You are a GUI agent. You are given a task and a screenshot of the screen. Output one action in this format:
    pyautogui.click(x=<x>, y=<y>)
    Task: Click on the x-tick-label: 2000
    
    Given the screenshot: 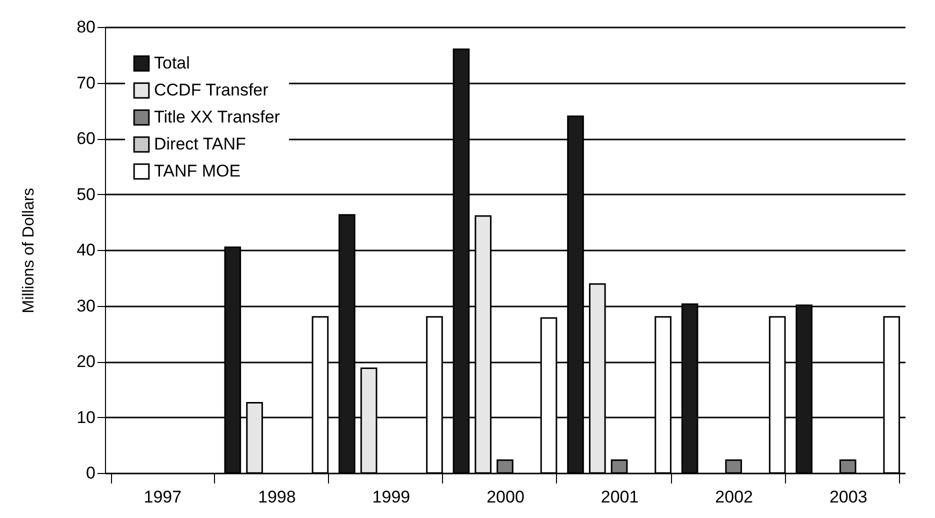 What is the action you would take?
    pyautogui.click(x=505, y=497)
    